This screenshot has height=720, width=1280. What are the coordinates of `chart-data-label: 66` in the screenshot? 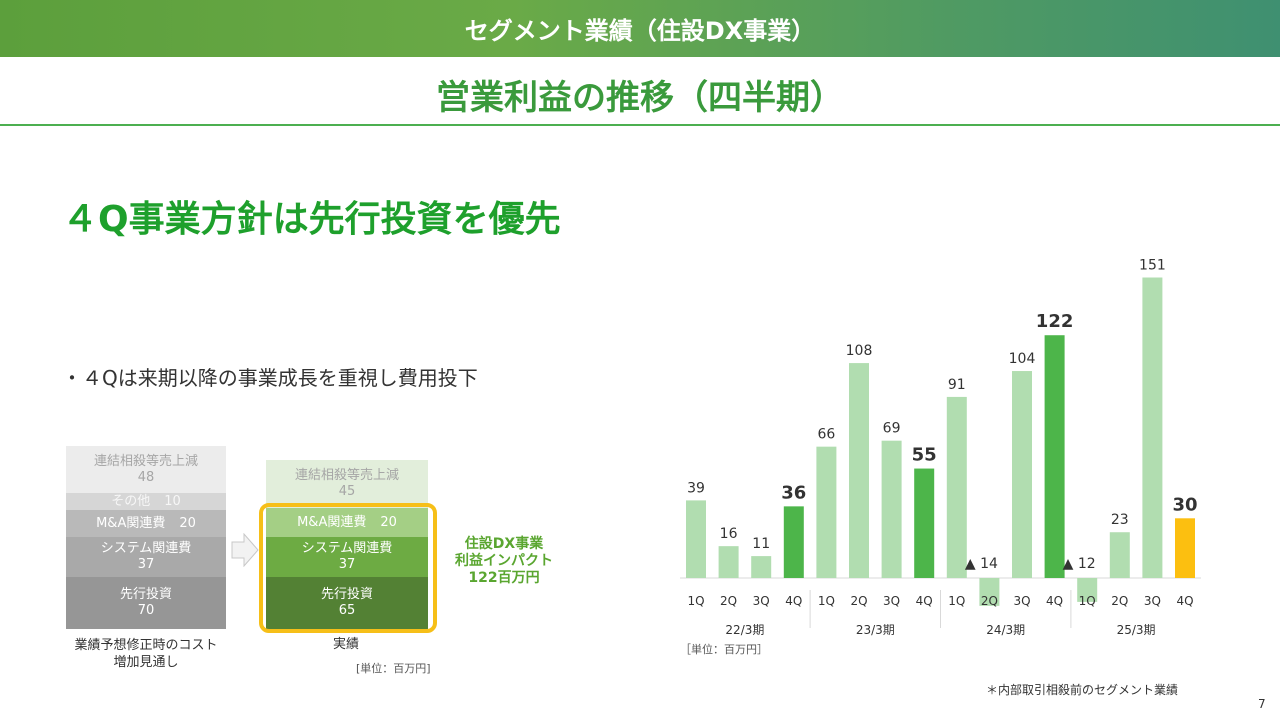 It's located at (826, 435).